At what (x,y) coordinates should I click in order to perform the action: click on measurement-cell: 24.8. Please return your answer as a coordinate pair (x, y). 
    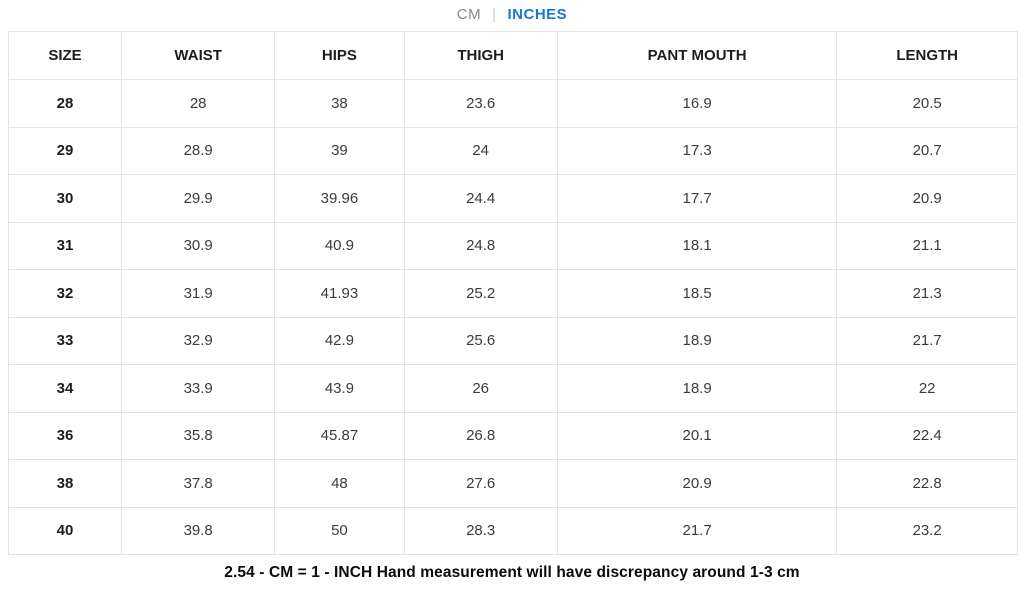
    Looking at the image, I should click on (480, 245).